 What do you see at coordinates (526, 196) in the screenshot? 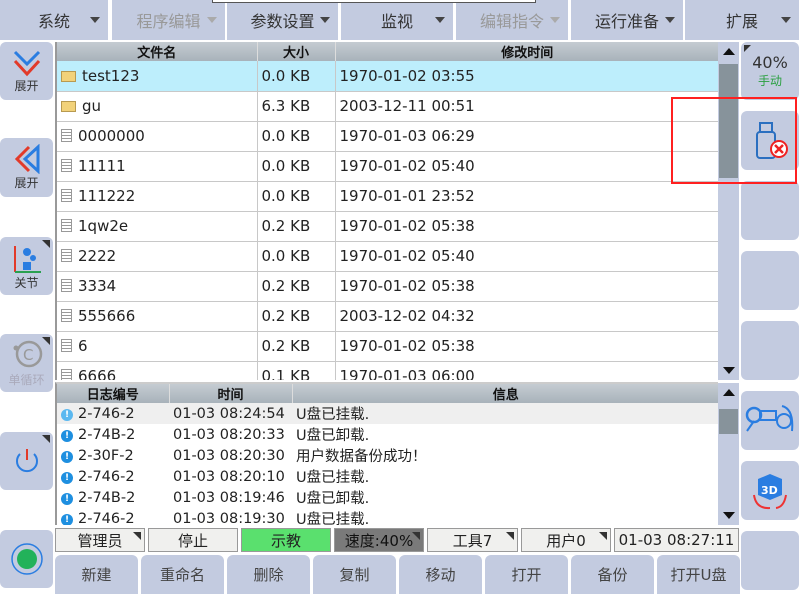
I see `file-time: 1970-01-01 23:52` at bounding box center [526, 196].